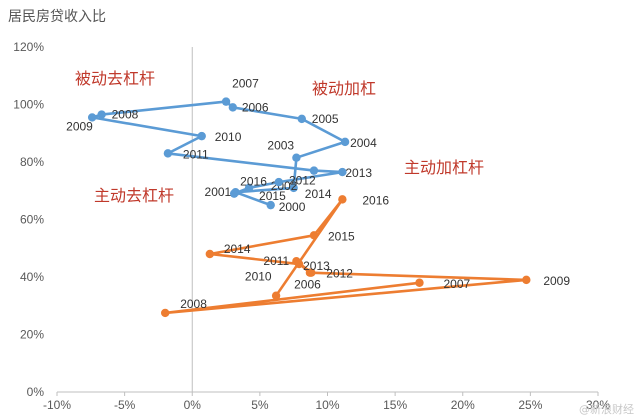  I want to click on x-tick-label: 25%, so click(530, 405).